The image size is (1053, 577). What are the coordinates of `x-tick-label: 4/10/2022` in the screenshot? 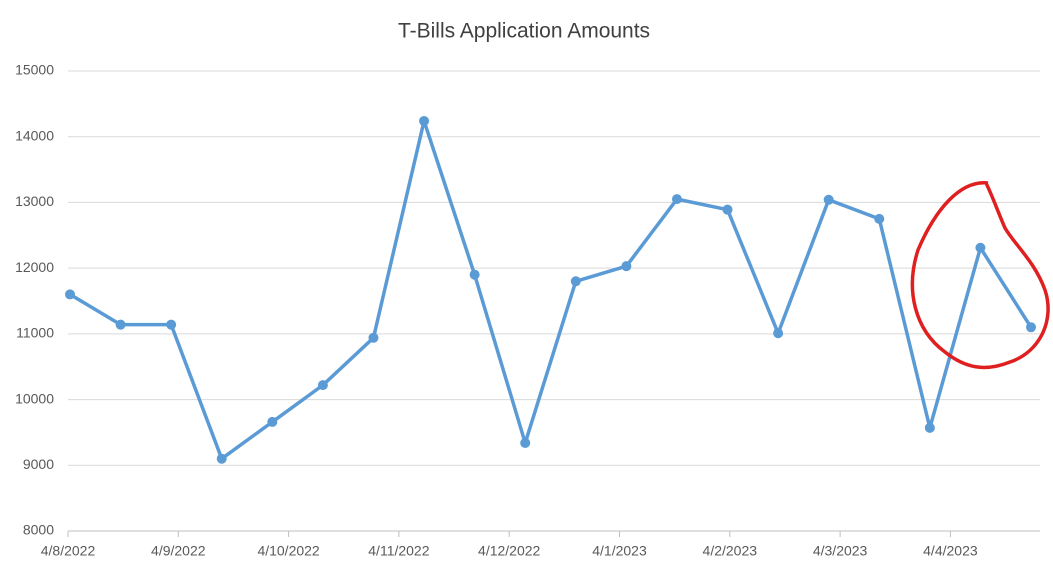 It's located at (288, 551).